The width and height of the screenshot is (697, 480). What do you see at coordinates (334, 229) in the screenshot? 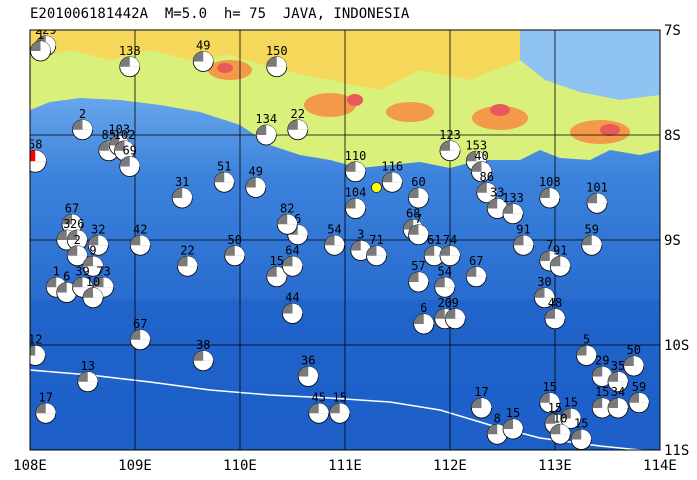
I see `mechanism-label: 54` at bounding box center [334, 229].